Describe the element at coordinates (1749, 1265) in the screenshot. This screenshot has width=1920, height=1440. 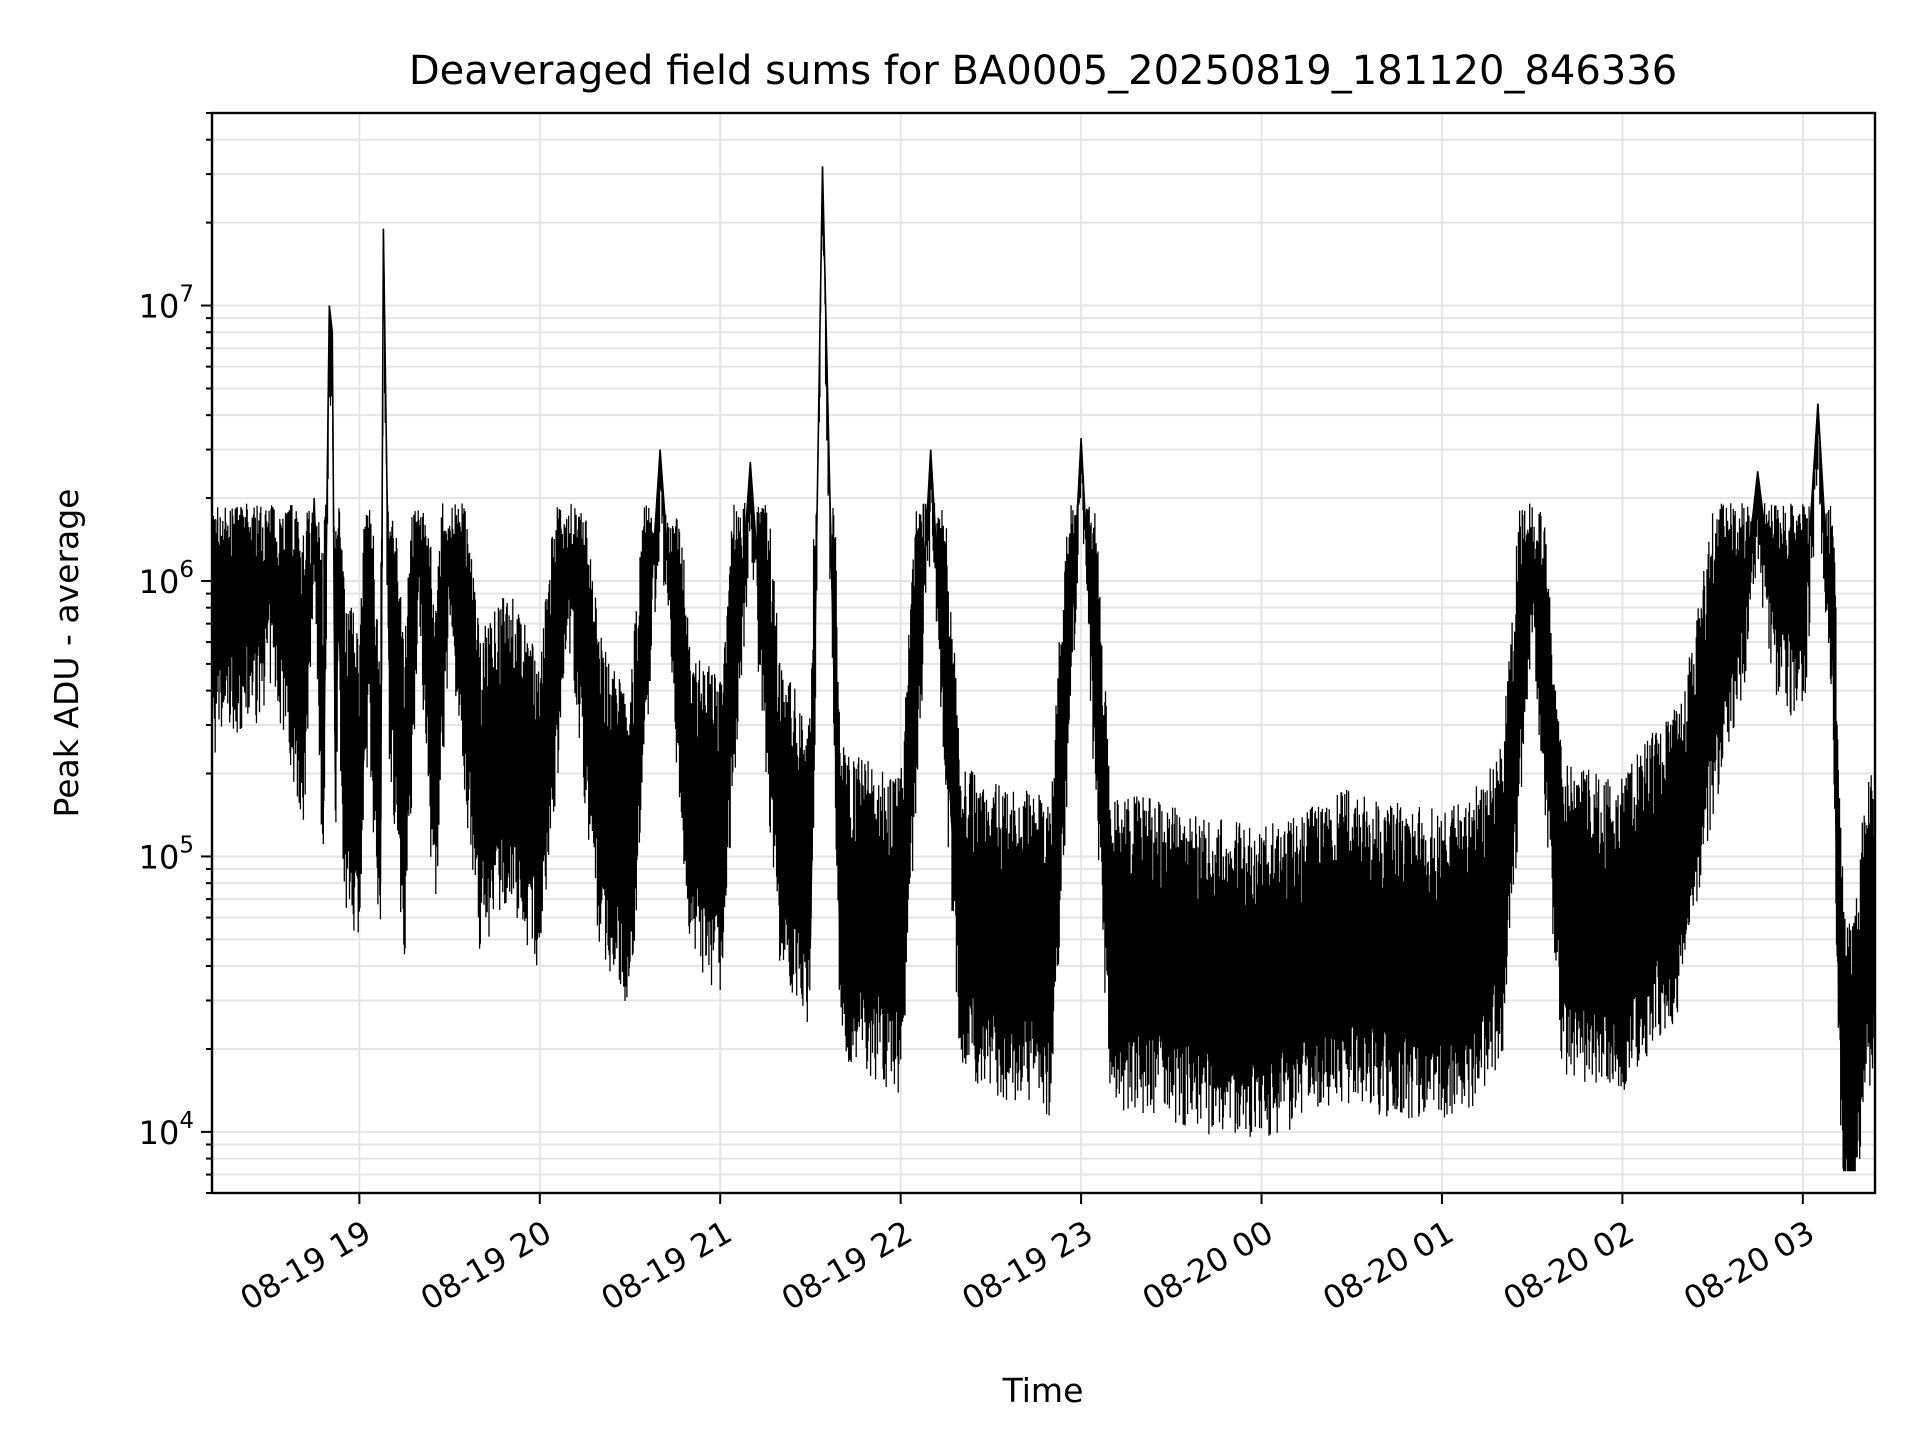
I see `x-tick-label: 08-20 03` at that location.